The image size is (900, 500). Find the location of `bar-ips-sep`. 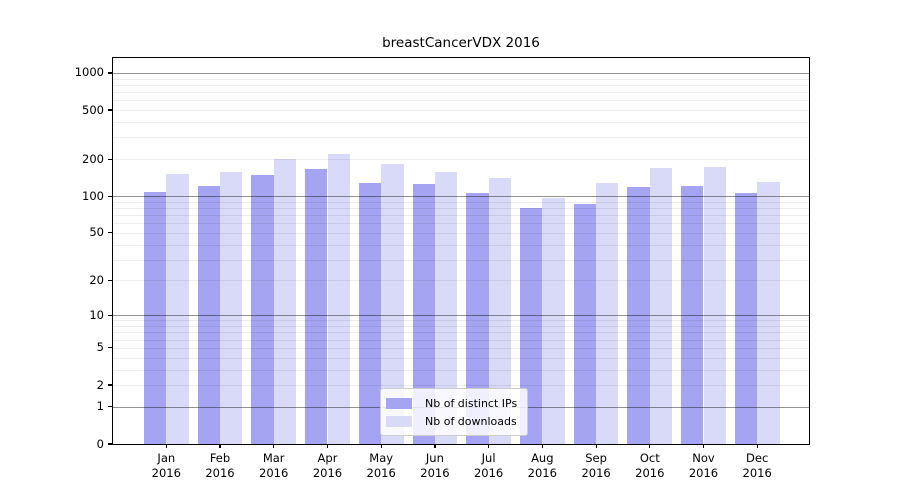

bar-ips-sep is located at coordinates (585, 323).